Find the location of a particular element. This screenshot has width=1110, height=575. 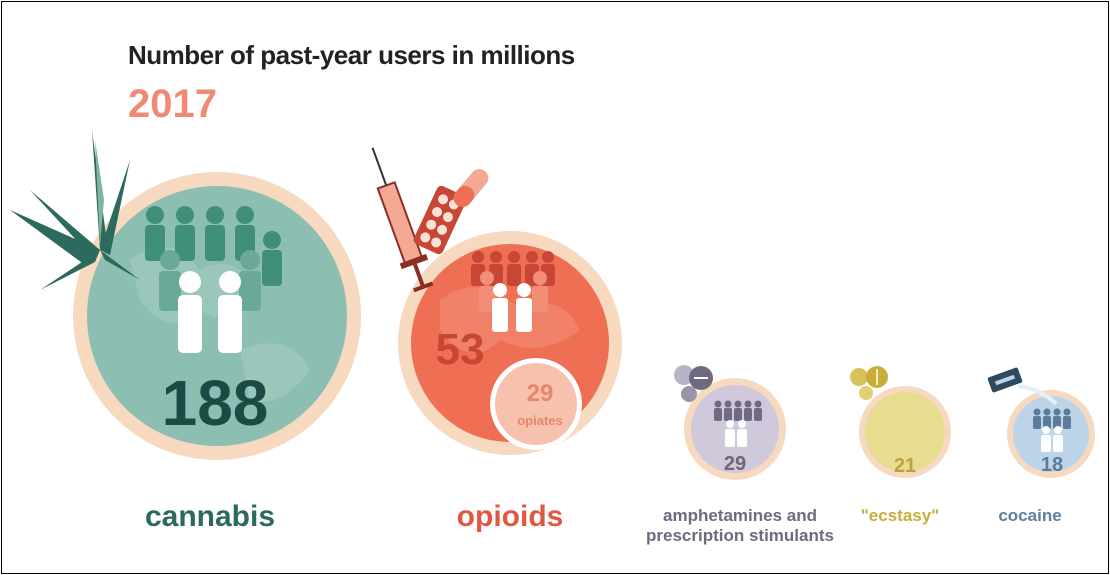

razor-blade-icon is located at coordinates (1022, 386).